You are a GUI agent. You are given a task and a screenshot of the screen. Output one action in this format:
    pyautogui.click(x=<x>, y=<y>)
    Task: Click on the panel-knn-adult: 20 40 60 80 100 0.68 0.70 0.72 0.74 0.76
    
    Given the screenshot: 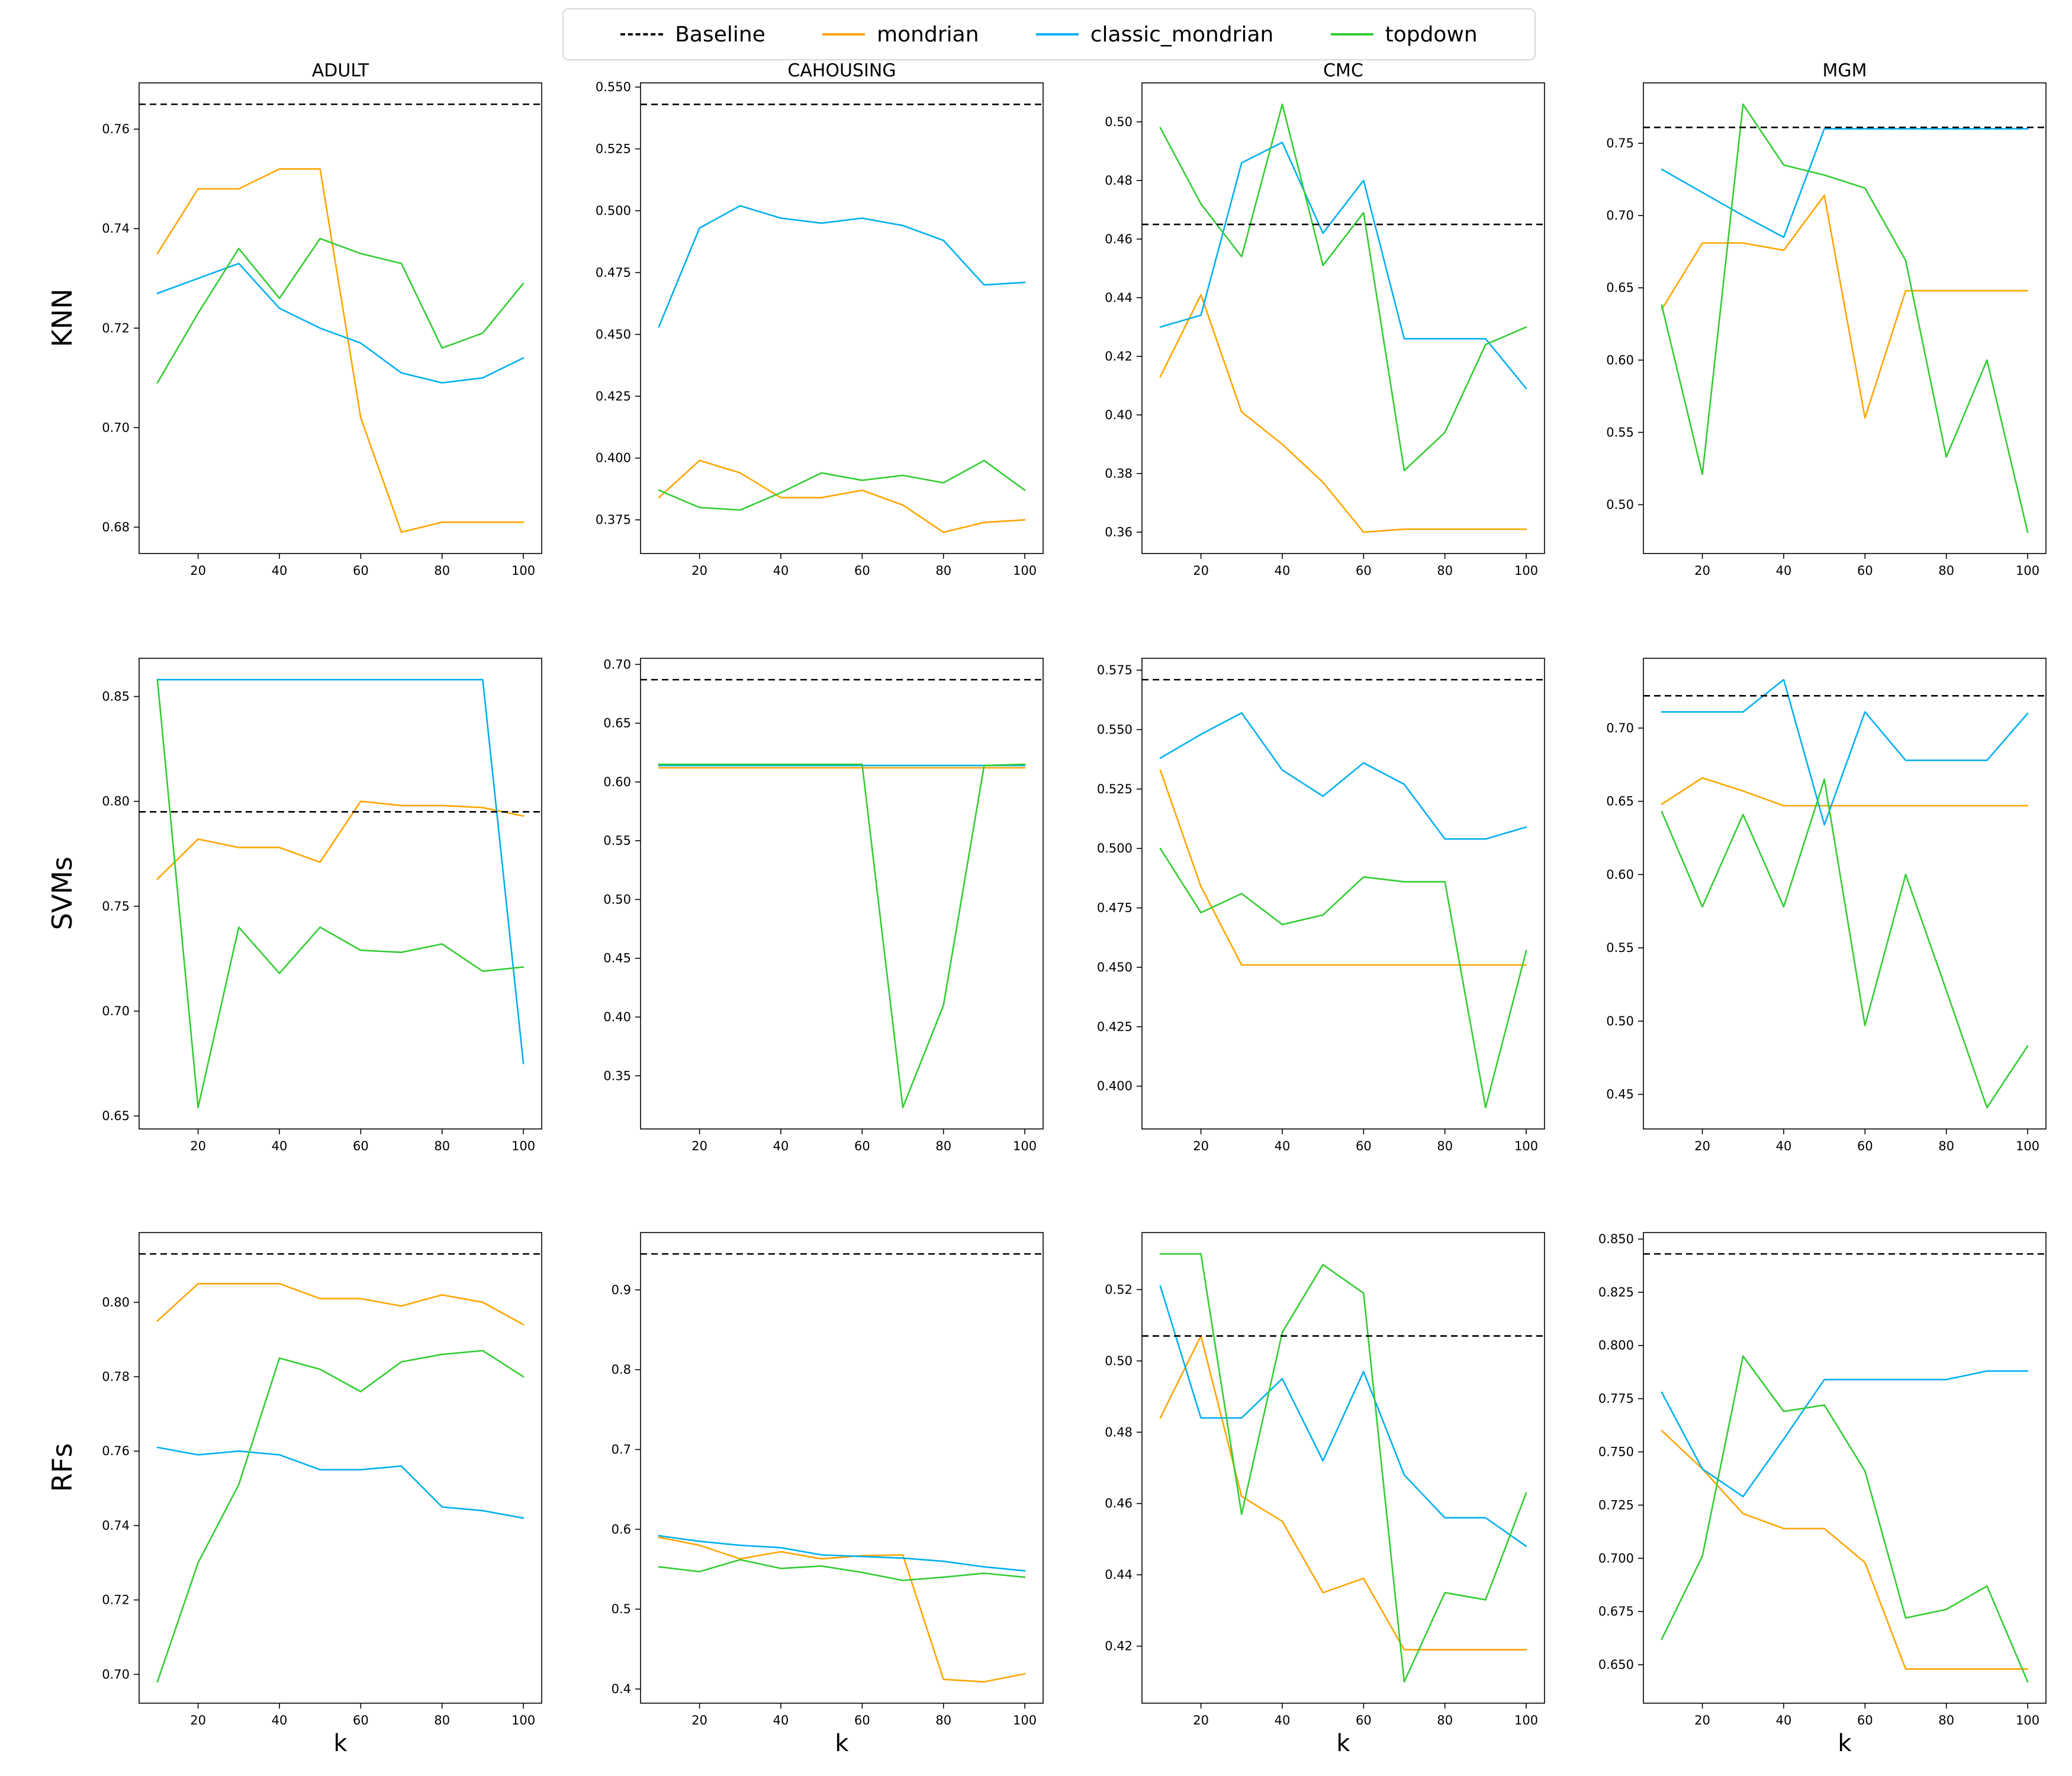 What is the action you would take?
    pyautogui.click(x=322, y=330)
    